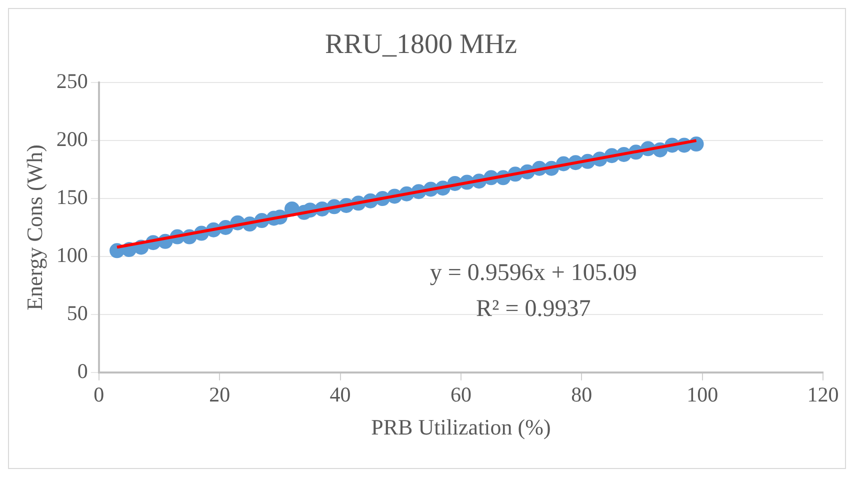 This screenshot has height=477, width=854. What do you see at coordinates (421, 44) in the screenshot?
I see `chart-title: RRU_1800 MHz` at bounding box center [421, 44].